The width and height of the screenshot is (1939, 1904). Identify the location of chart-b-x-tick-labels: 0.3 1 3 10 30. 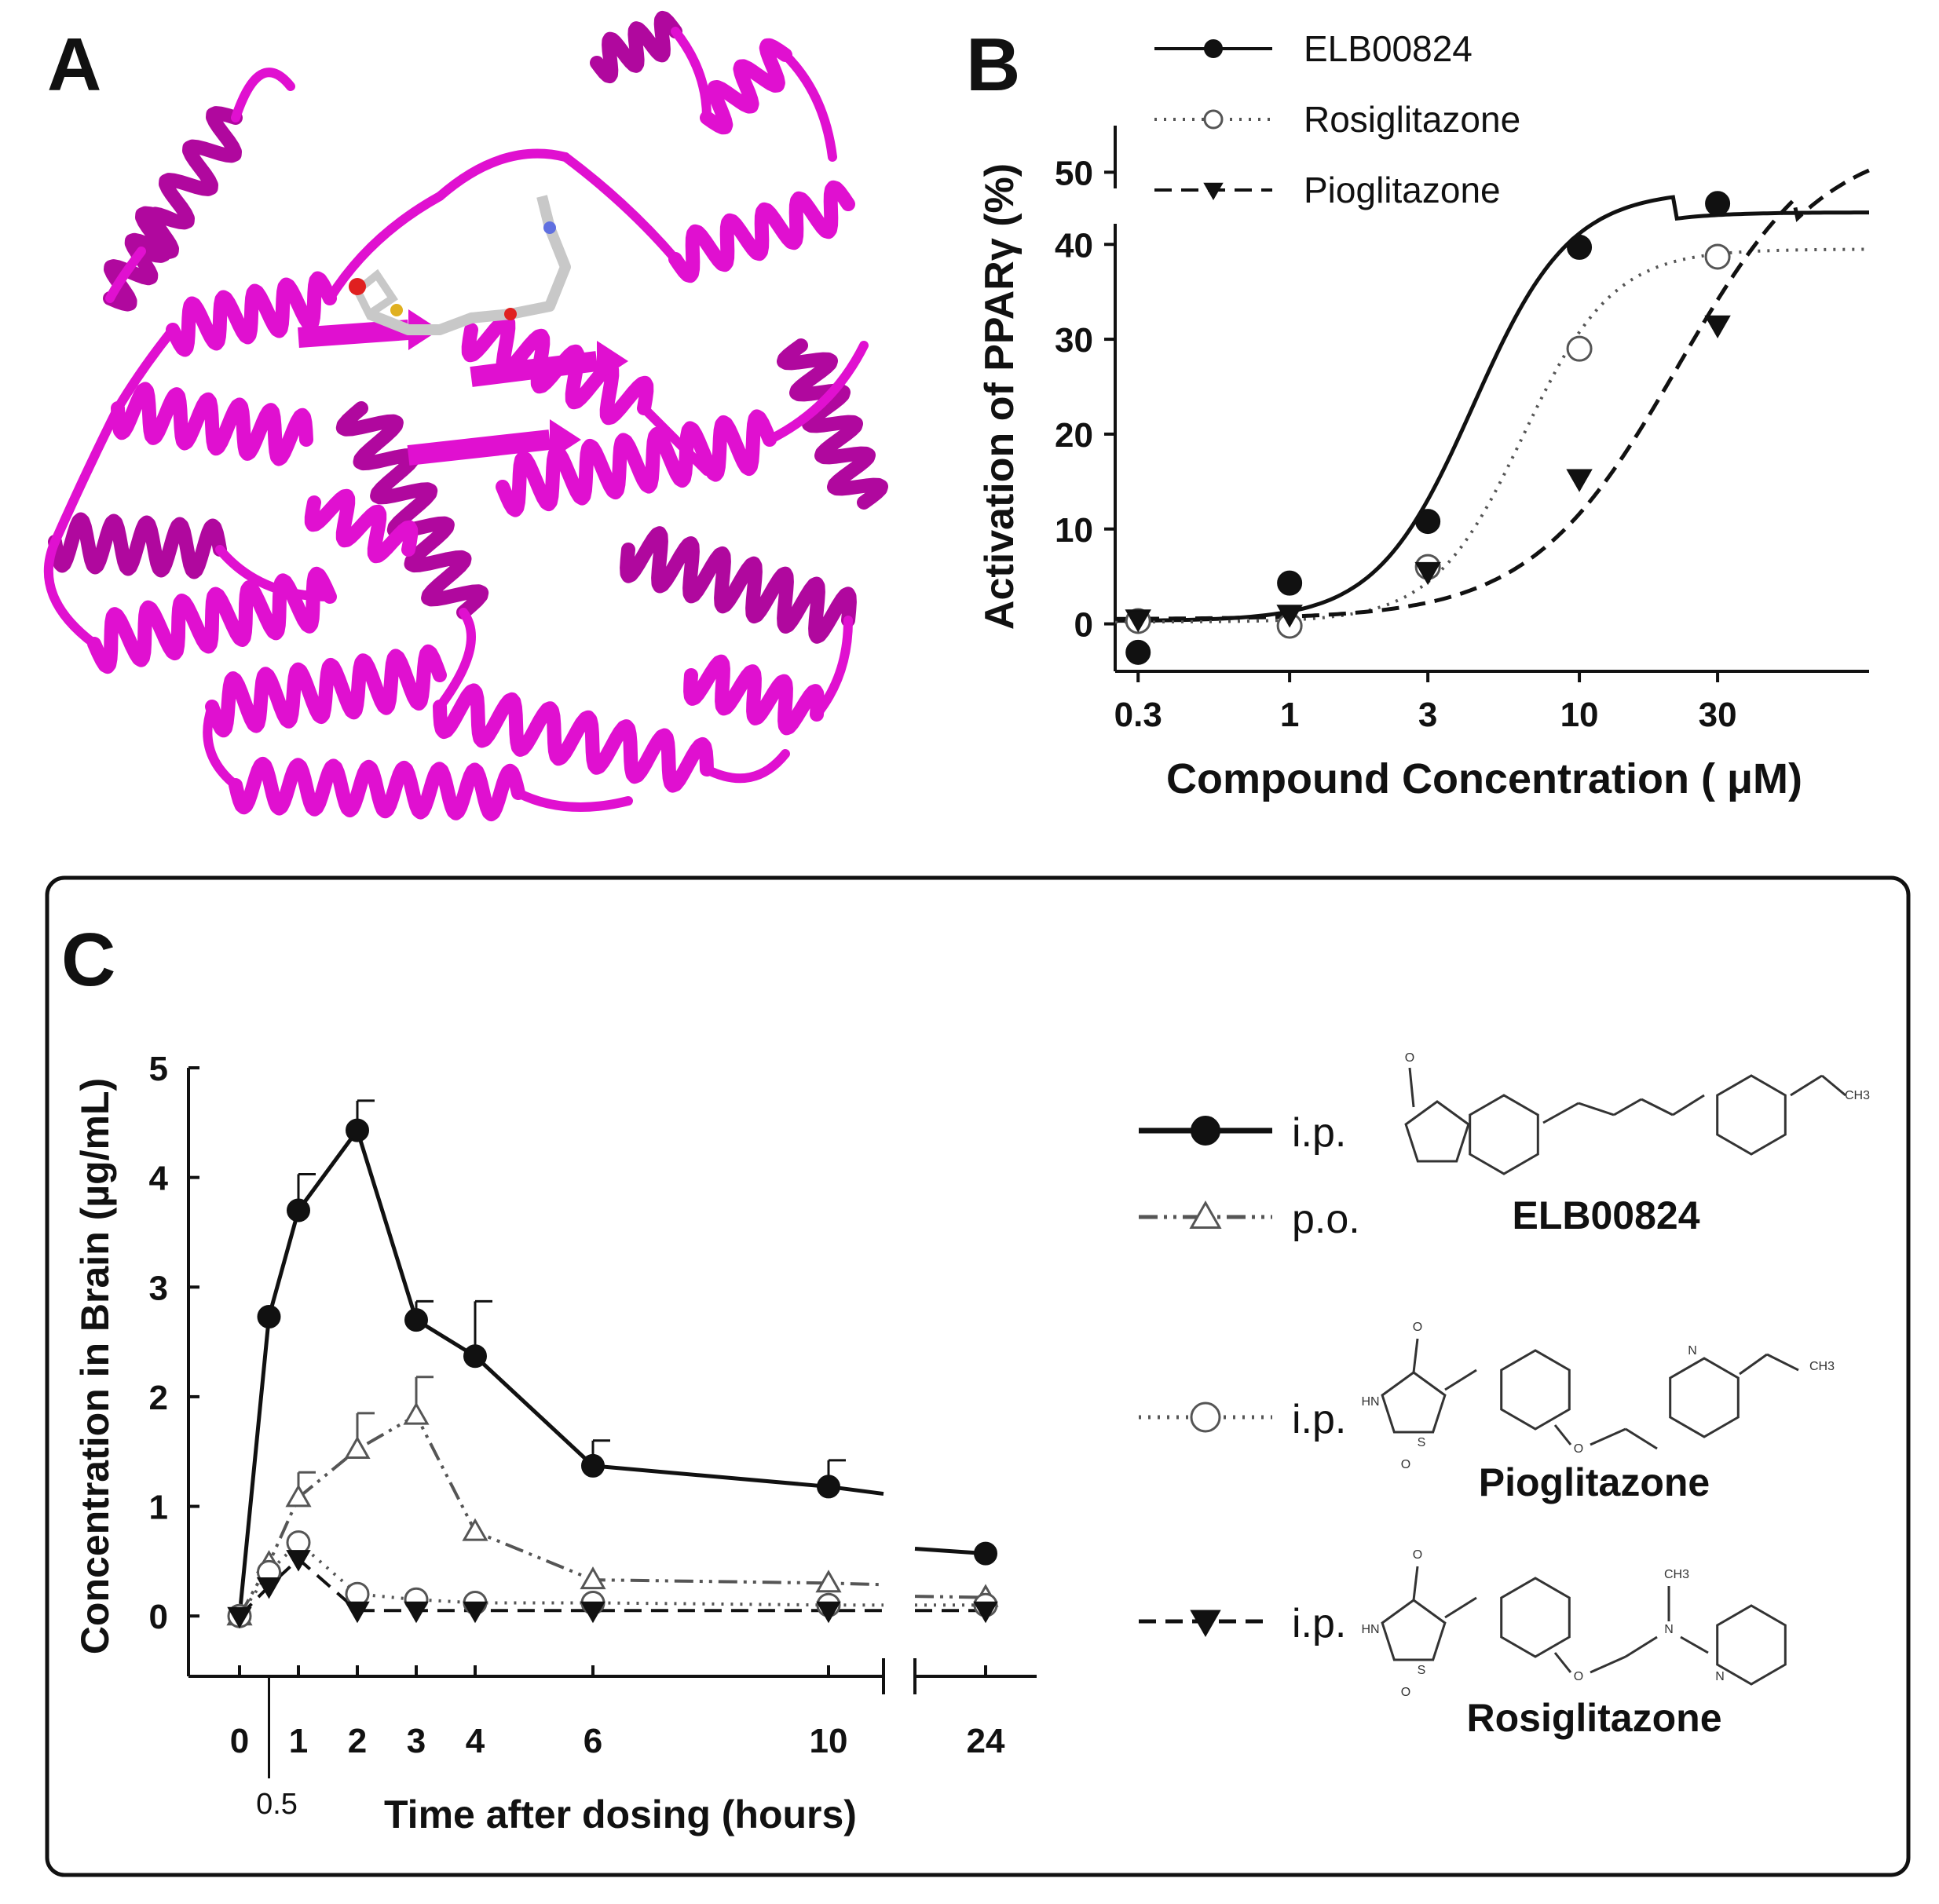
(1426, 715).